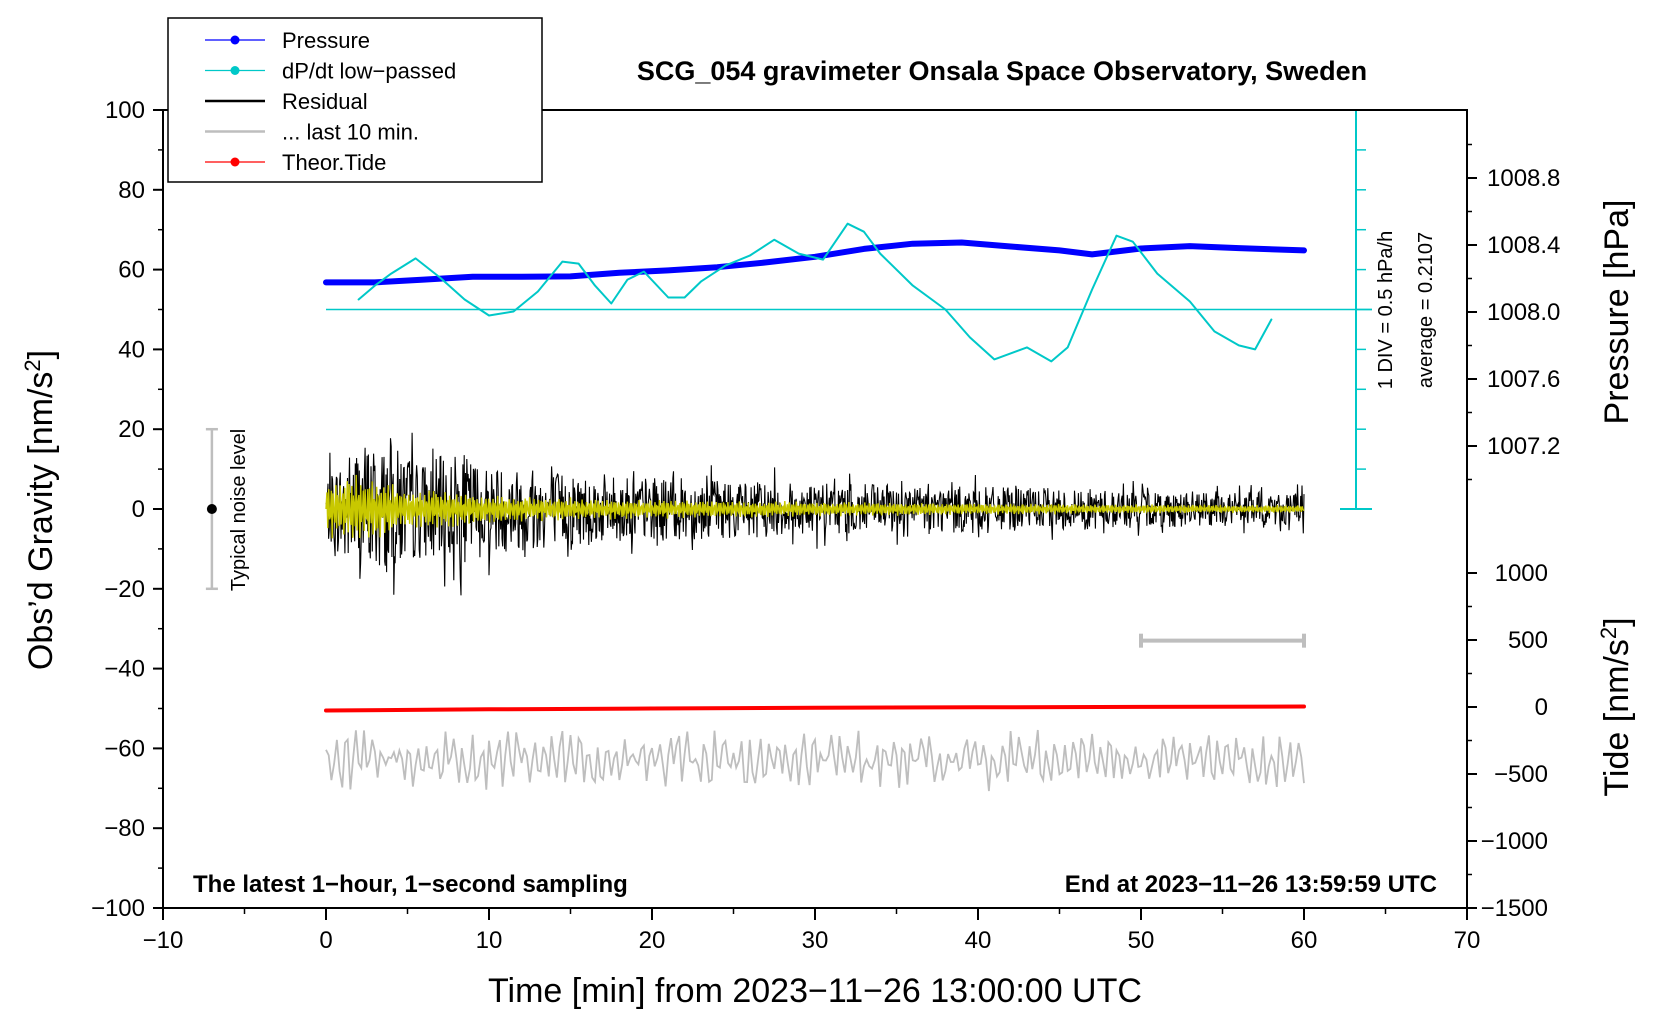  What do you see at coordinates (652, 940) in the screenshot?
I see `x-tick-label: 20` at bounding box center [652, 940].